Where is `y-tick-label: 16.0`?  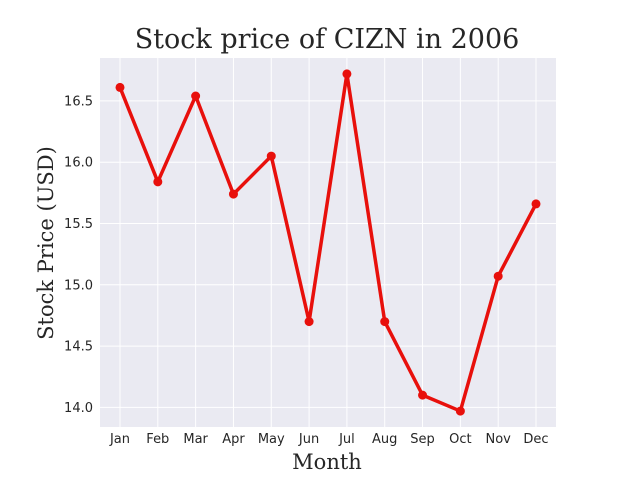
y-tick-label: 16.0 is located at coordinates (78, 163).